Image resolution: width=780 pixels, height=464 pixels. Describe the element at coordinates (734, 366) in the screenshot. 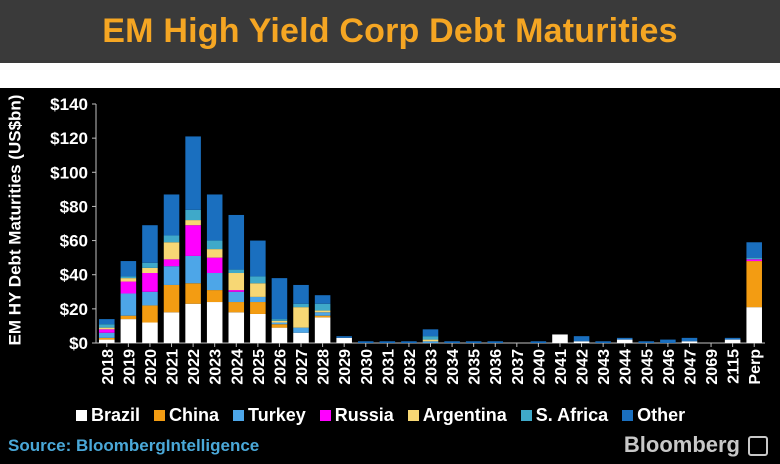

I see `x-tick-label: 2115` at that location.